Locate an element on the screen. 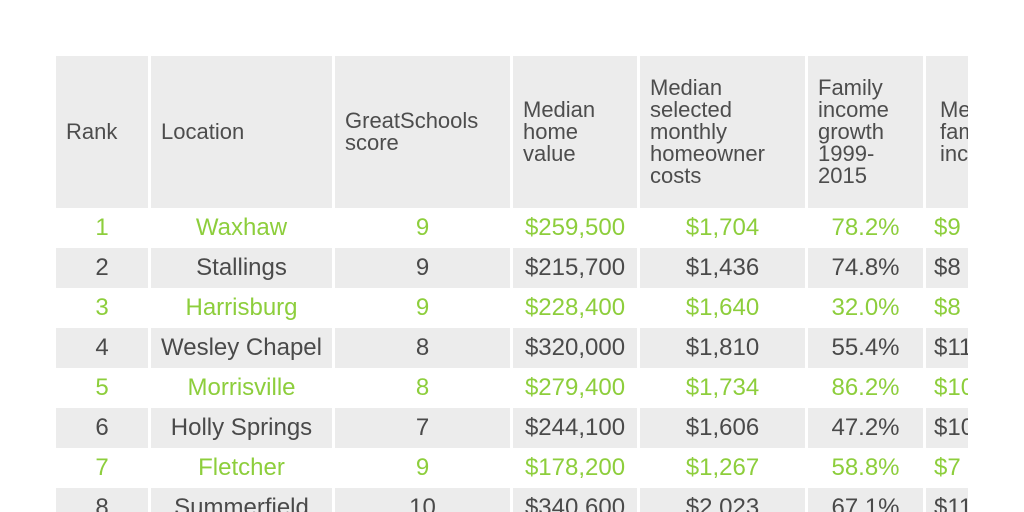  cell-location: Stallings is located at coordinates (240, 268).